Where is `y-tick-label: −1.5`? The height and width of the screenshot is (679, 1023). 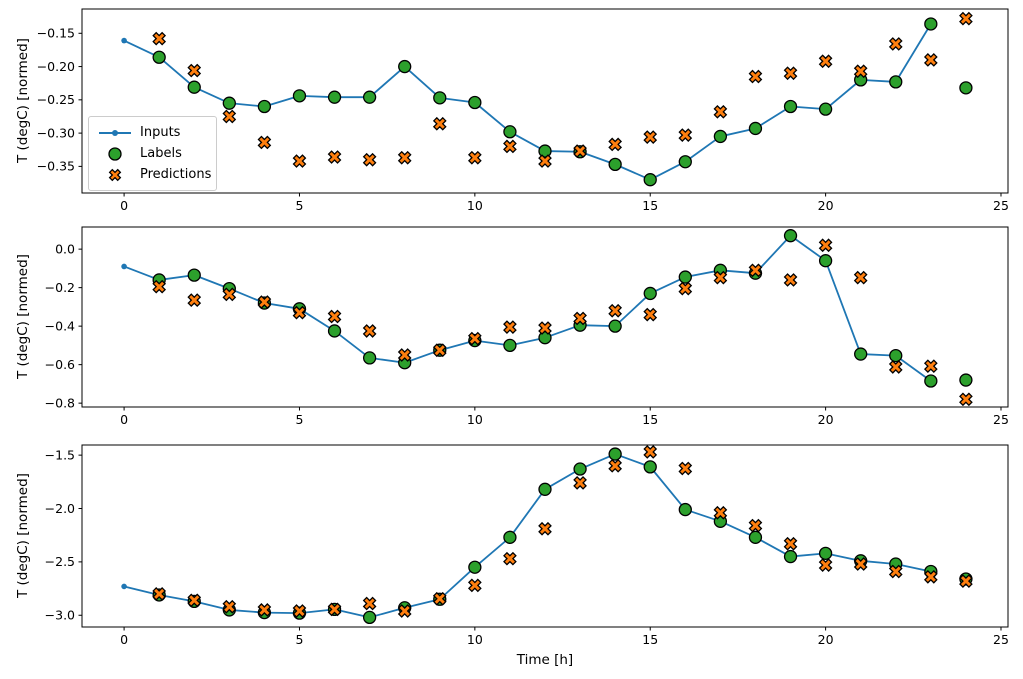 y-tick-label: −1.5 is located at coordinates (60, 454).